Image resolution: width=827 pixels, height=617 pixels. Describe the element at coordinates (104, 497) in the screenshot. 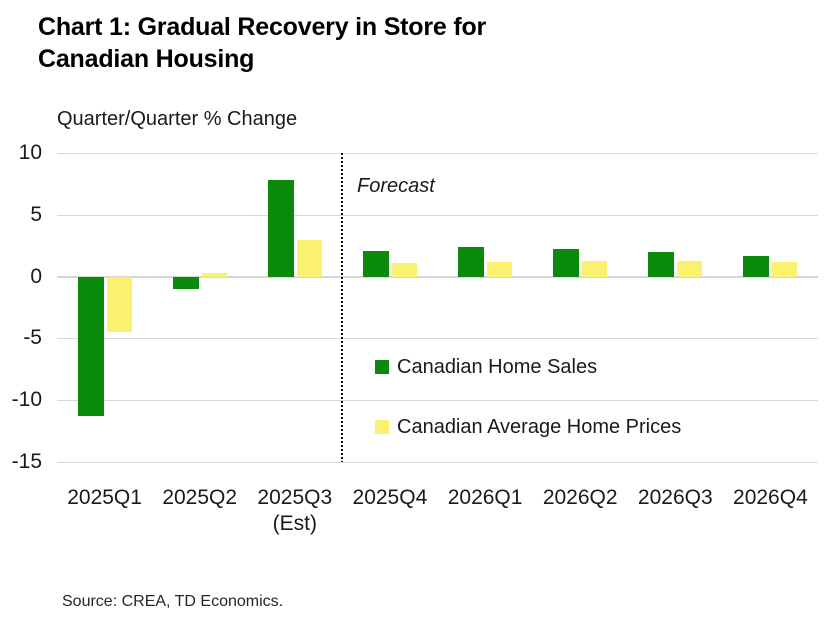

I see `x-tick-label: 2025Q1` at that location.